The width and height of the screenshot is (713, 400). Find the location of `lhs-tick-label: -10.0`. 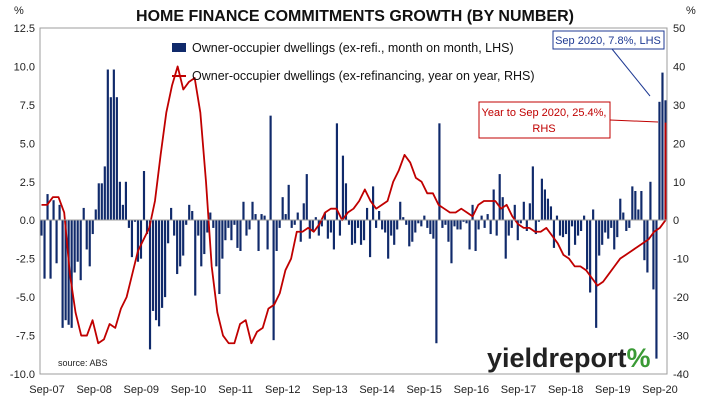

lhs-tick-label: -10.0 is located at coordinates (22, 375).